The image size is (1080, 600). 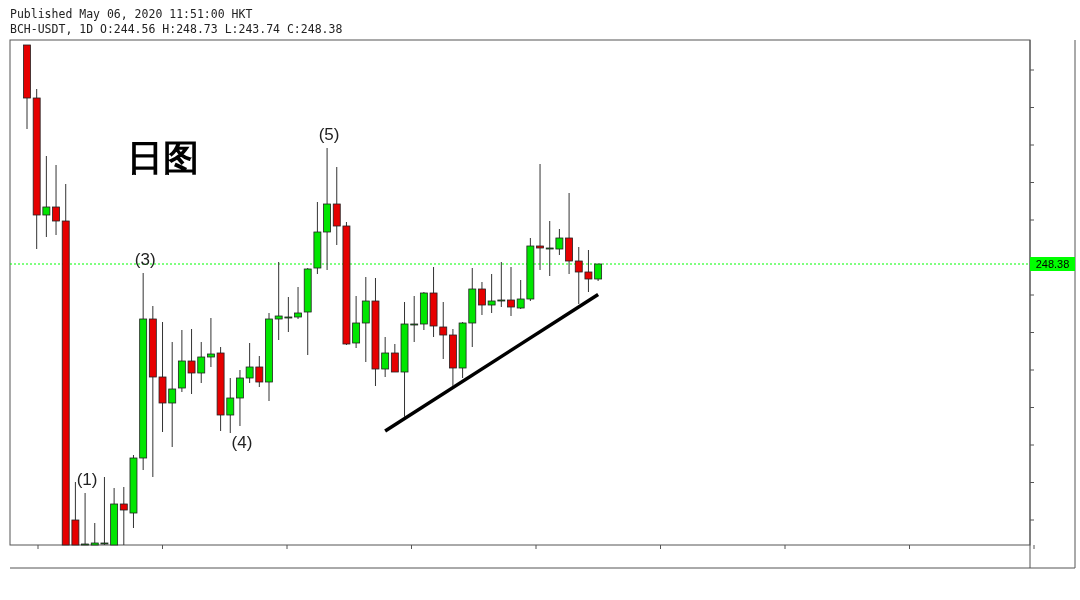 What do you see at coordinates (87, 479) in the screenshot?
I see `annotation: (1)` at bounding box center [87, 479].